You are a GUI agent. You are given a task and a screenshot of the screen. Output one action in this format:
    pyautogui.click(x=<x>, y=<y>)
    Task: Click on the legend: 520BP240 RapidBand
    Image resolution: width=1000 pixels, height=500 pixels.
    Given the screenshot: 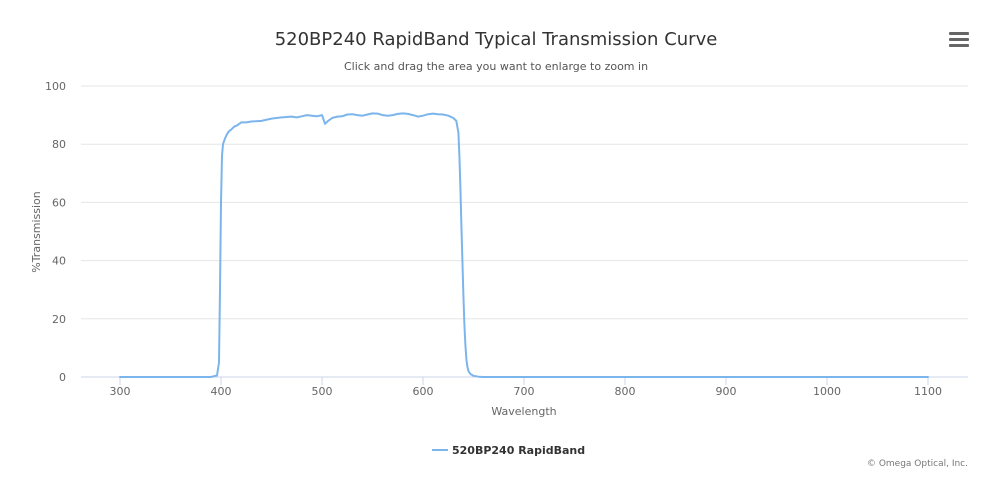 What is the action you would take?
    pyautogui.click(x=508, y=450)
    